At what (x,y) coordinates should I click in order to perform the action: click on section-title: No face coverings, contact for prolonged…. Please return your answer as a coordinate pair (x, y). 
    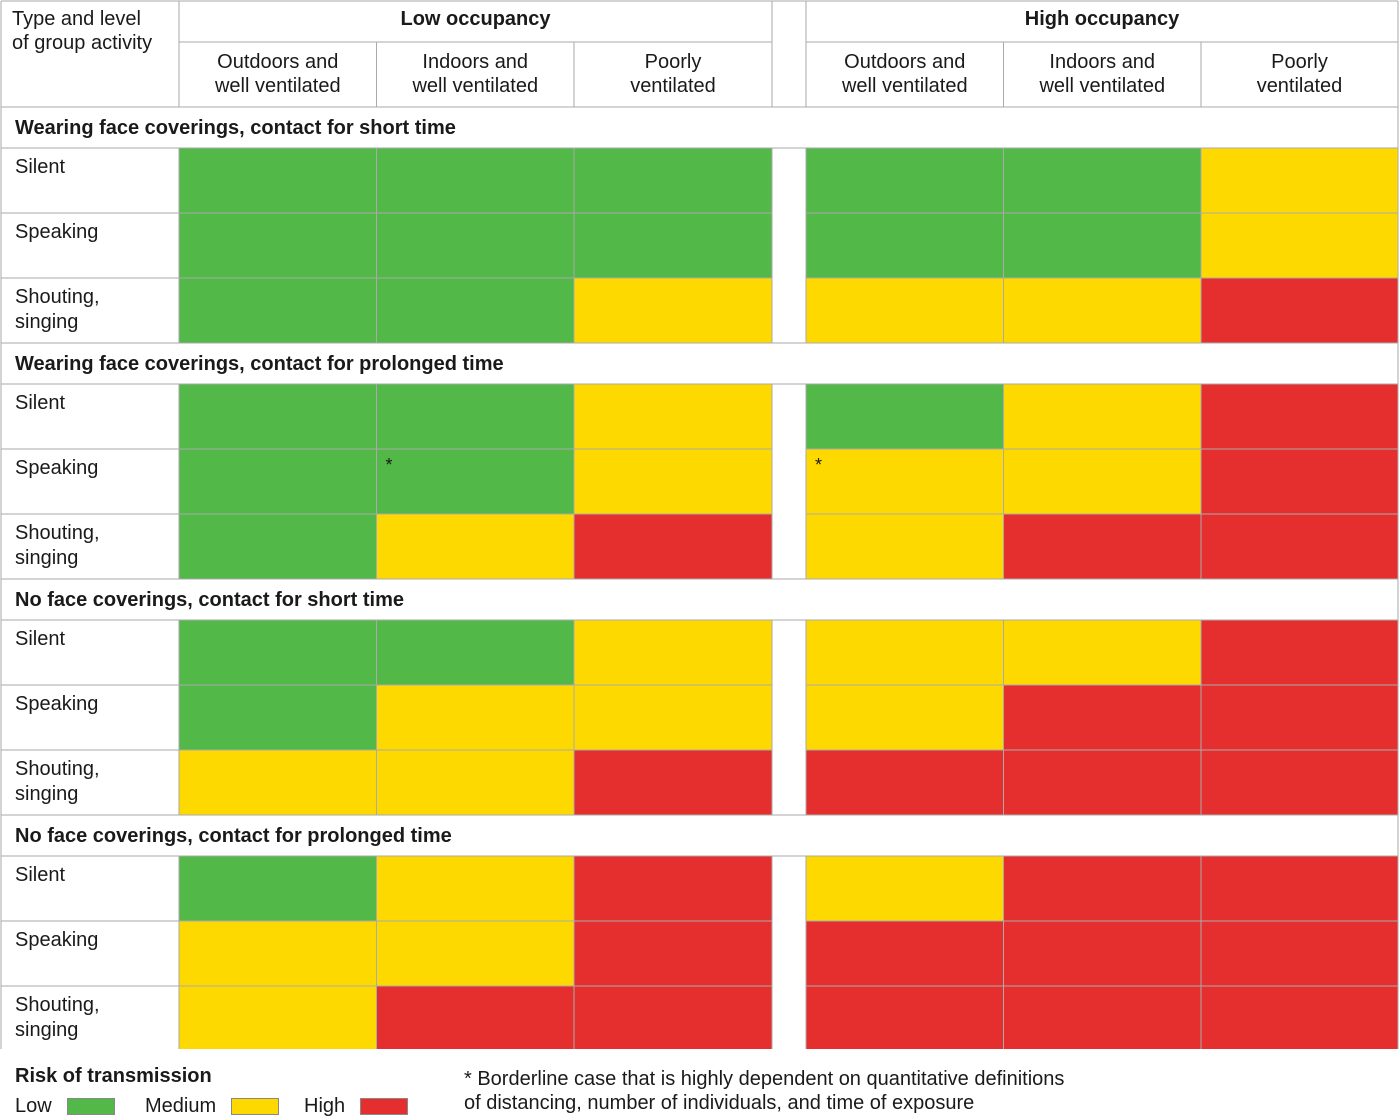
    Looking at the image, I should click on (233, 836).